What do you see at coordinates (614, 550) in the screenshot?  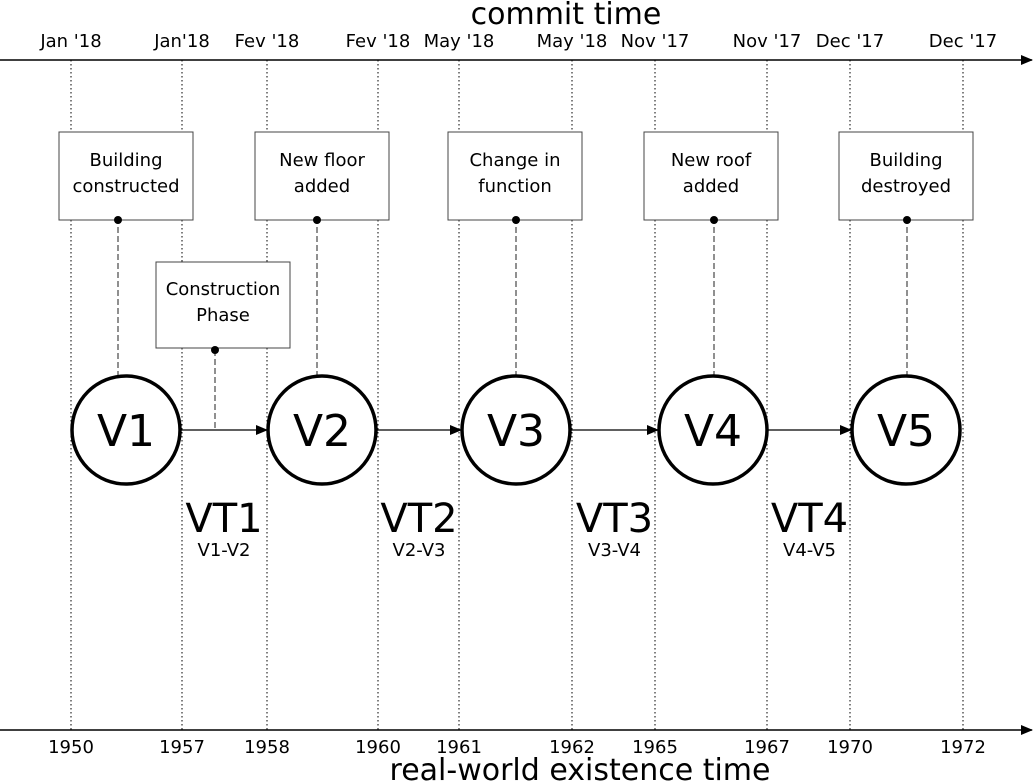 I see `transition-range: V3-V4` at bounding box center [614, 550].